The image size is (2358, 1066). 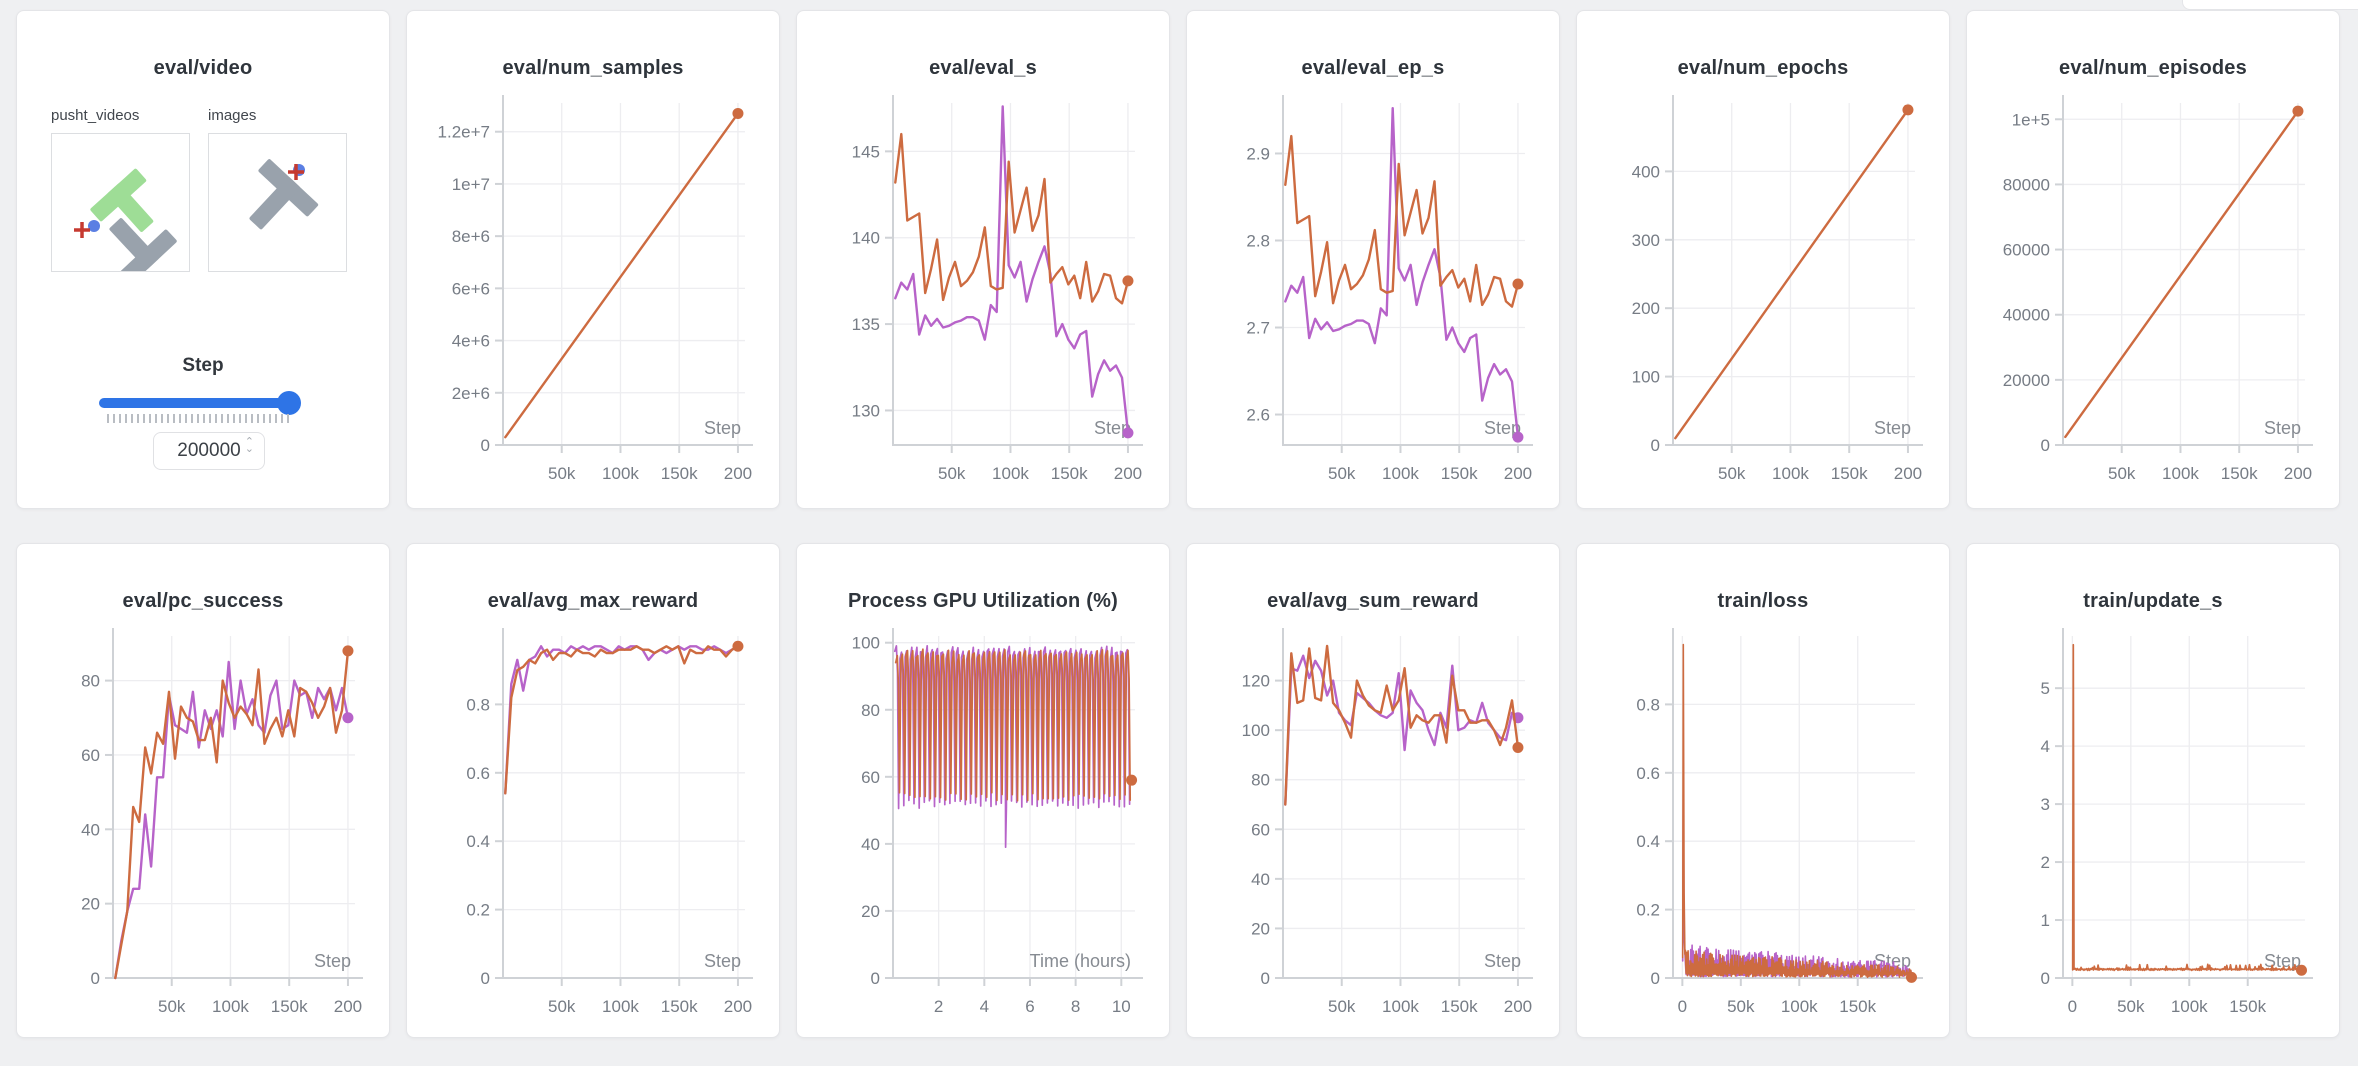 I want to click on svg-text: 1.2e+7, so click(x=464, y=132).